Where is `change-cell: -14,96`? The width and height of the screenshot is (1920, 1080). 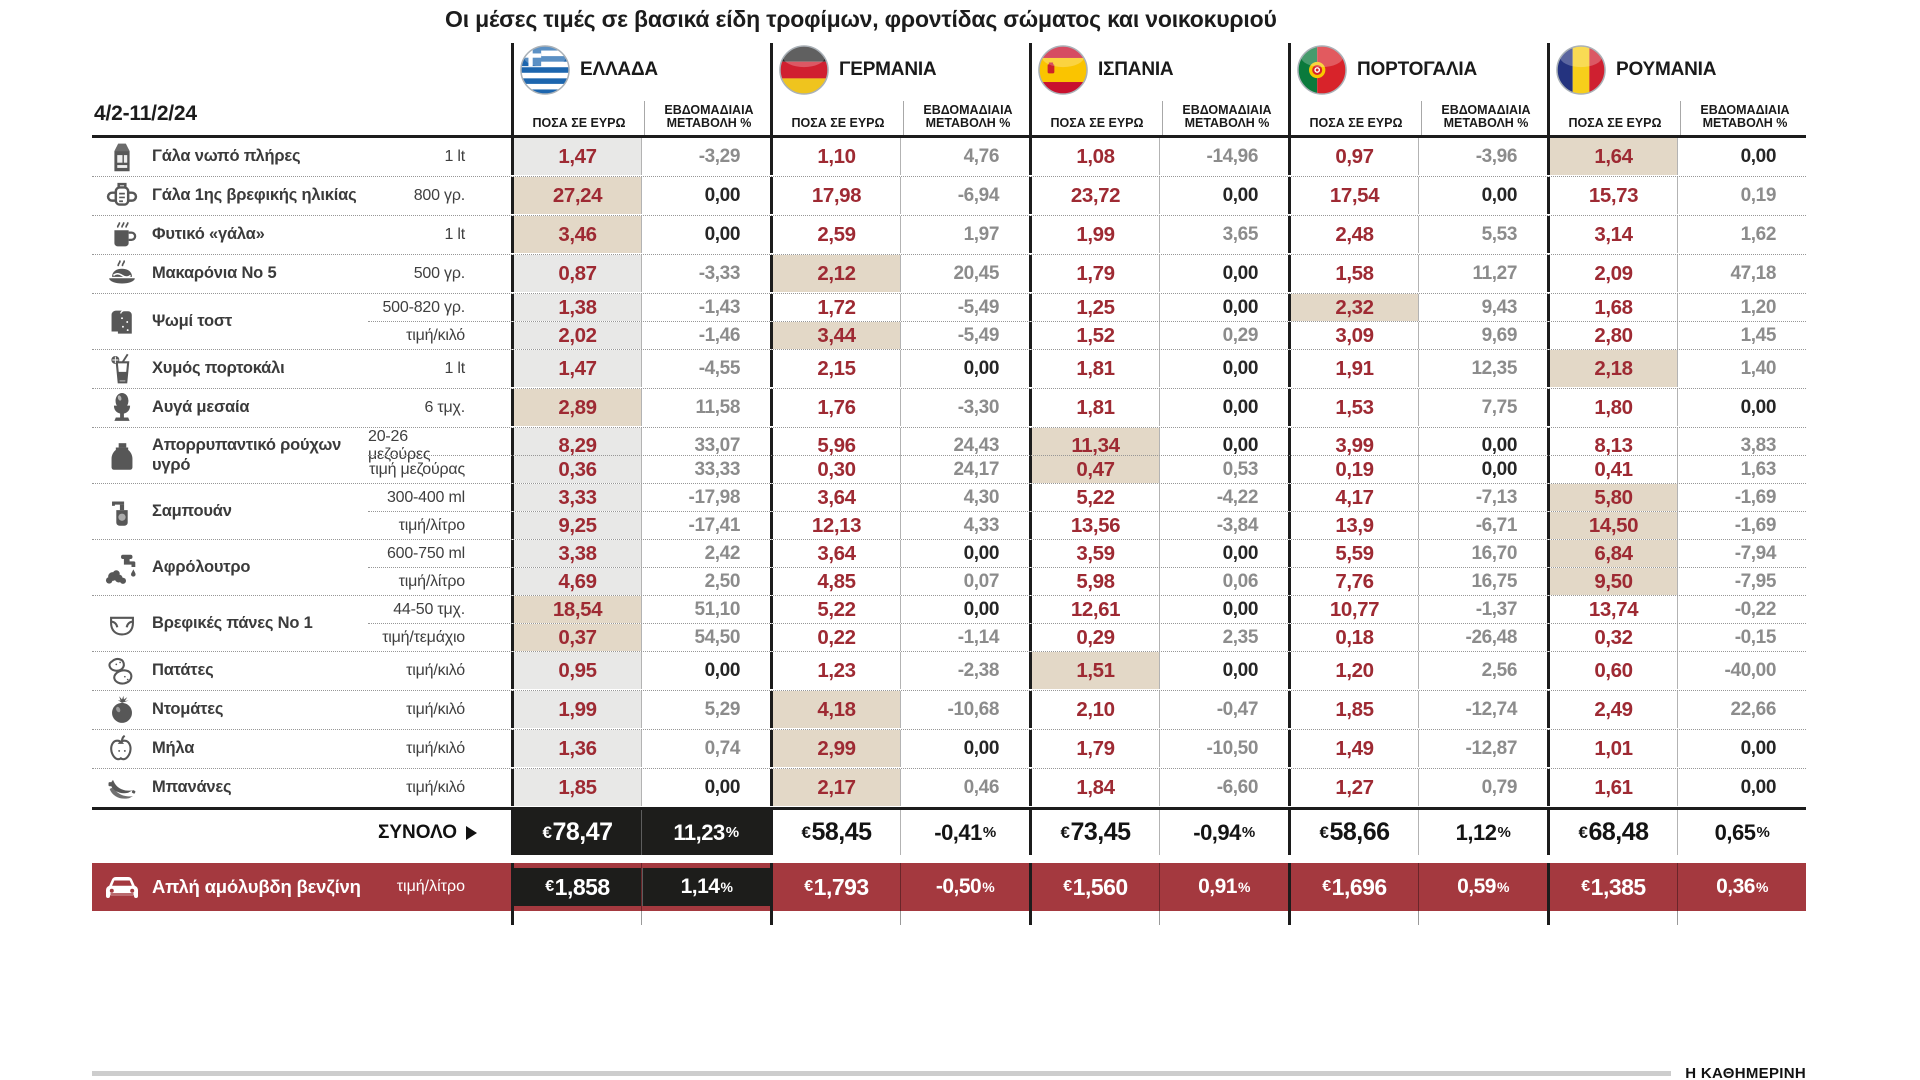
change-cell: -14,96 is located at coordinates (1223, 156).